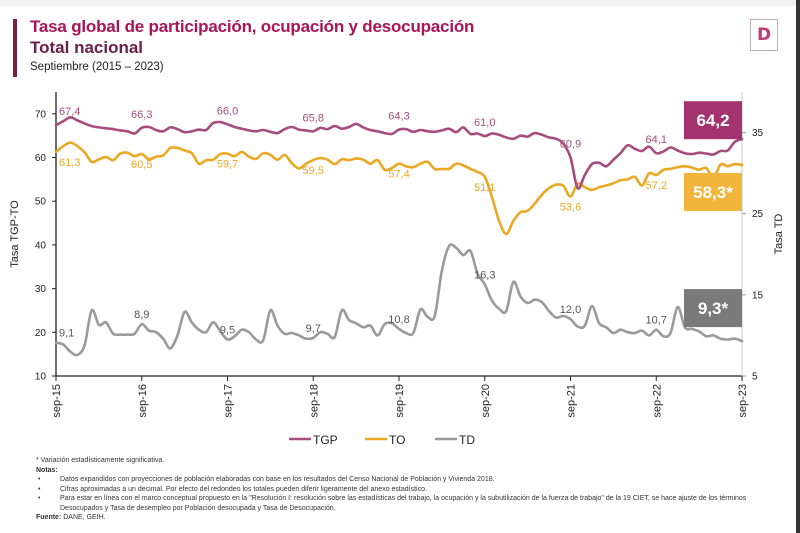 Image resolution: width=800 pixels, height=533 pixels. Describe the element at coordinates (484, 123) in the screenshot. I see `data-label-tgp: 61,0` at that location.